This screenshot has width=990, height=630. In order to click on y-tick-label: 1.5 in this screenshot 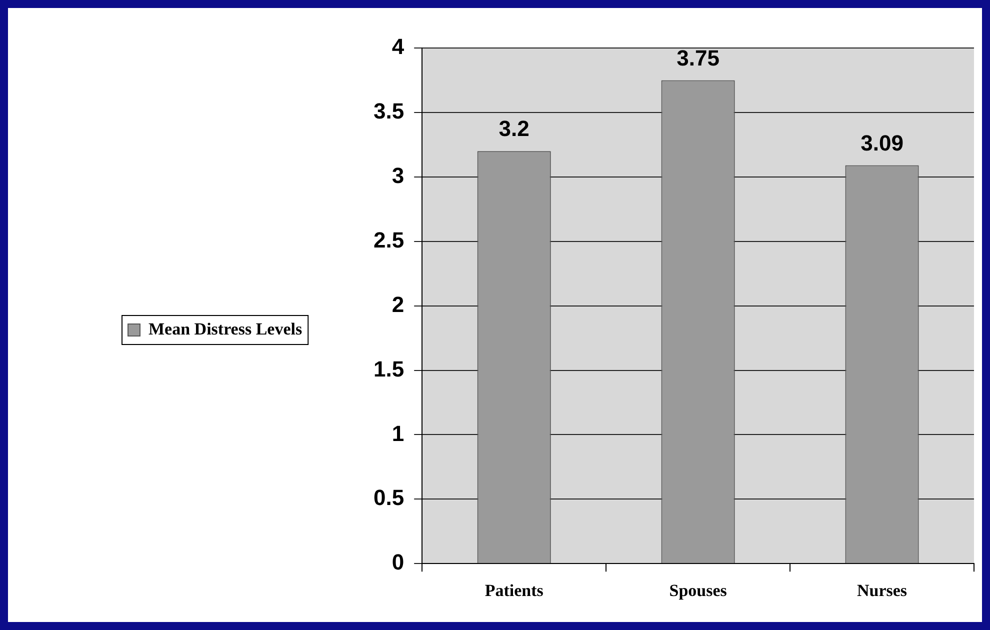, I will do `click(389, 369)`.